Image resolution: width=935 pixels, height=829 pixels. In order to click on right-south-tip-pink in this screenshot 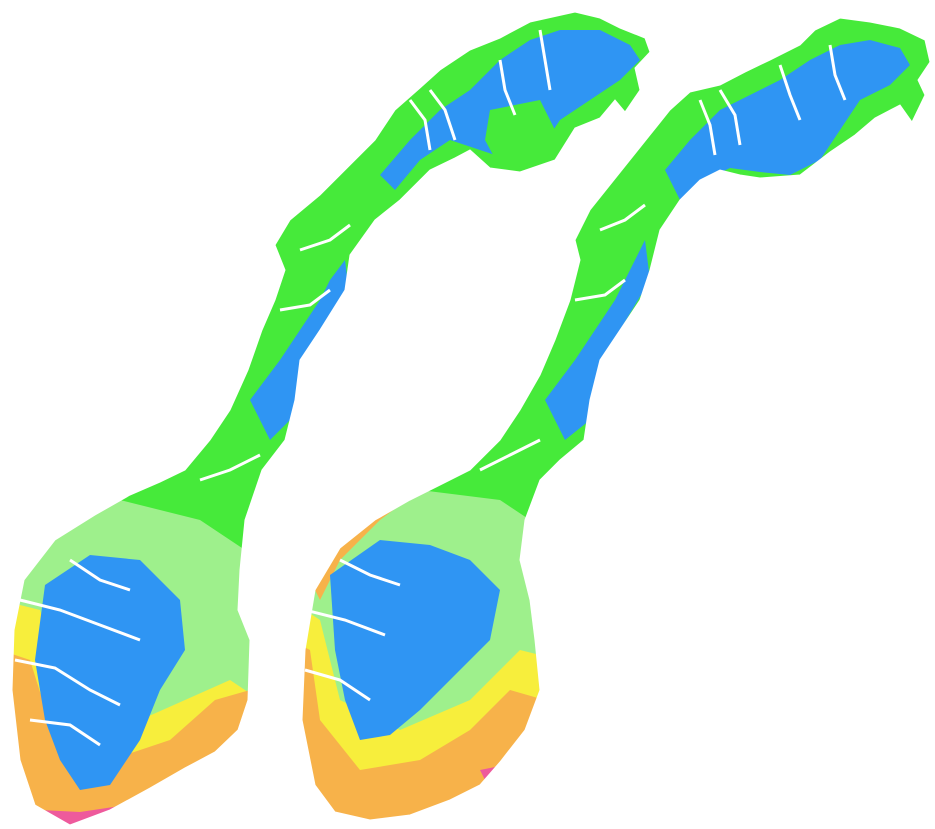, I will do `click(500, 782)`.